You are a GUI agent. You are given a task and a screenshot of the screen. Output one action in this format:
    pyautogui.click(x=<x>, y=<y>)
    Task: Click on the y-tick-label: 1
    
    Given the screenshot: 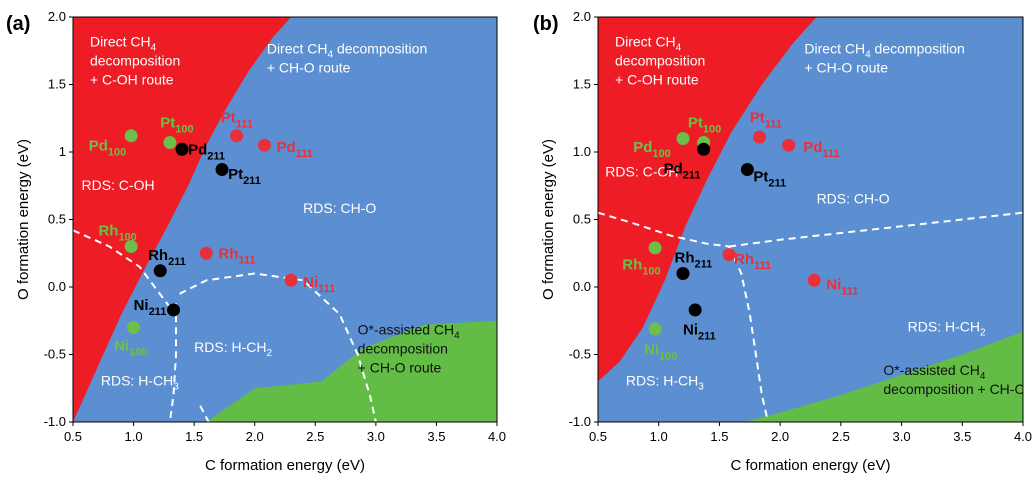 What is the action you would take?
    pyautogui.click(x=62, y=151)
    